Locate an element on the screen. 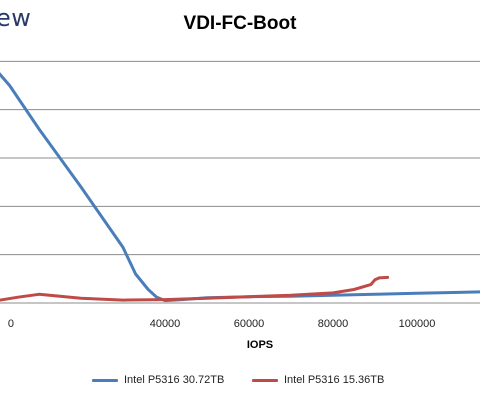  x-tick-label: 80000 is located at coordinates (333, 324).